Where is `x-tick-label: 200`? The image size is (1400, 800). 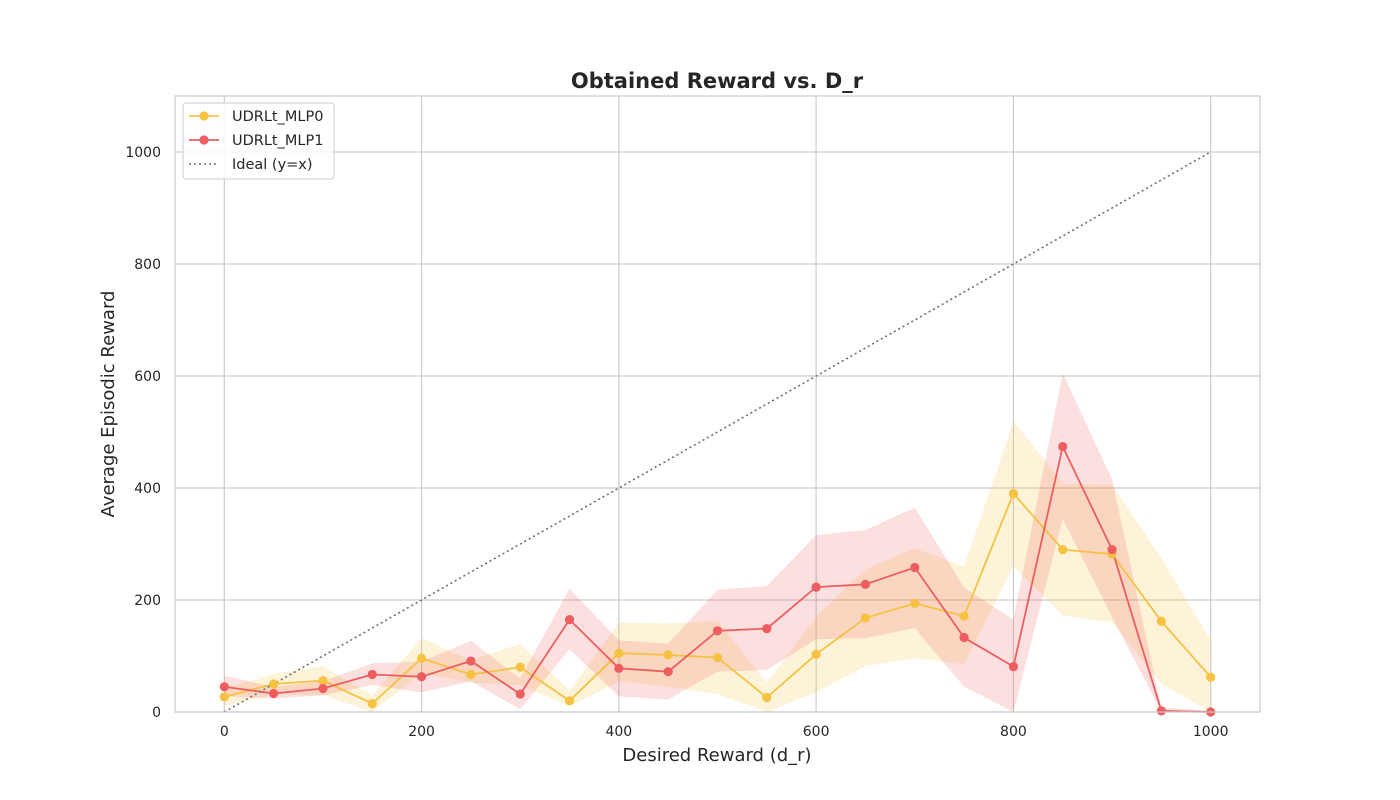 x-tick-label: 200 is located at coordinates (421, 732).